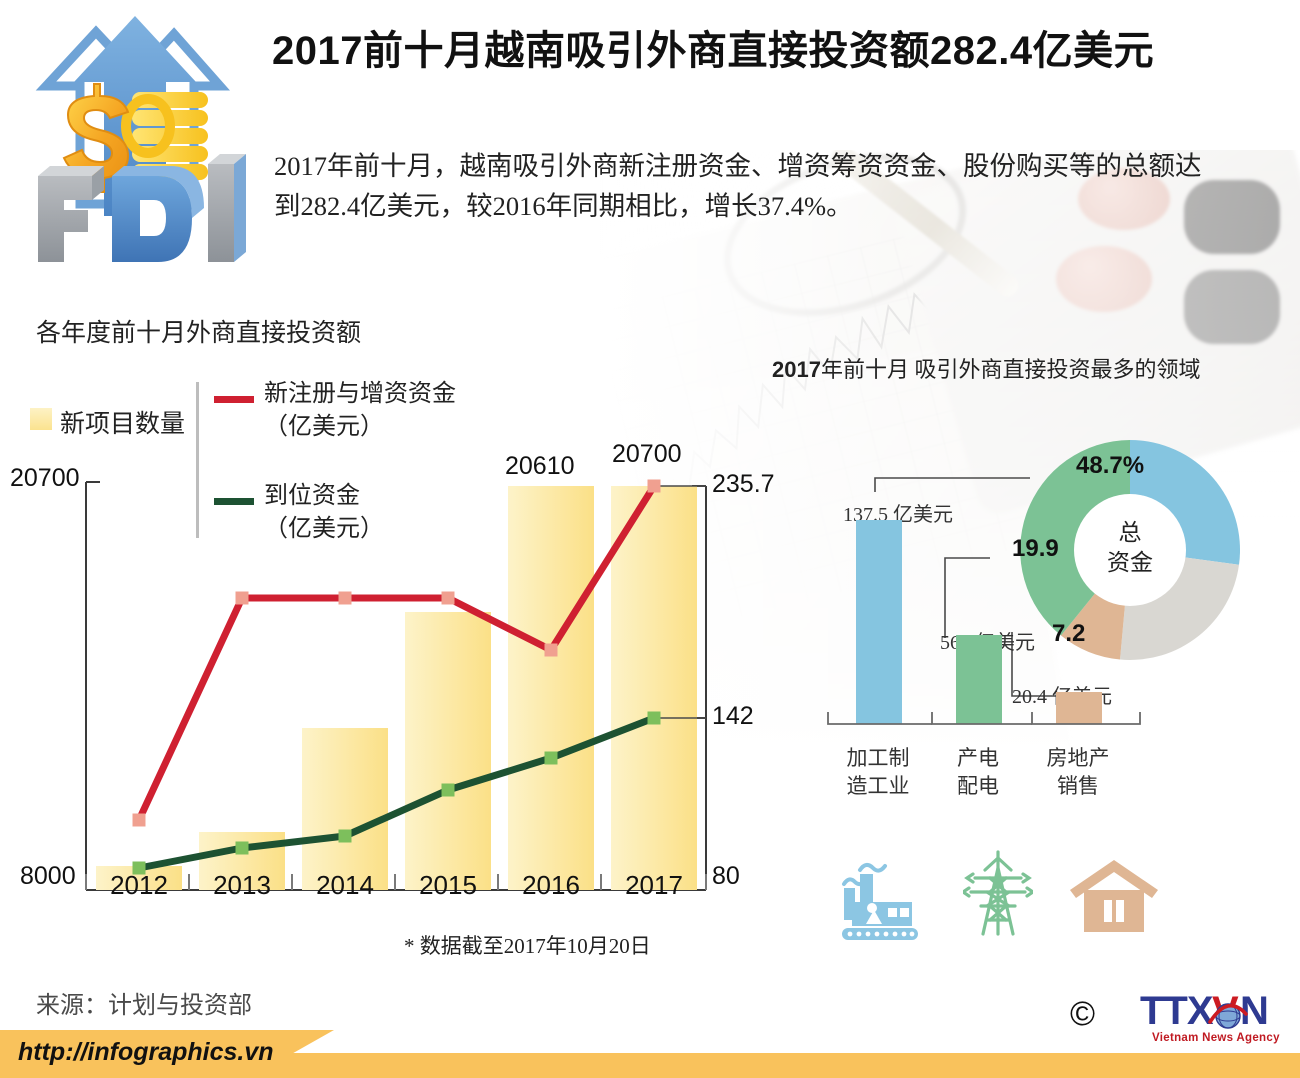 This screenshot has width=1300, height=1078. Describe the element at coordinates (133, 135) in the screenshot. I see `fdi-logo` at that location.